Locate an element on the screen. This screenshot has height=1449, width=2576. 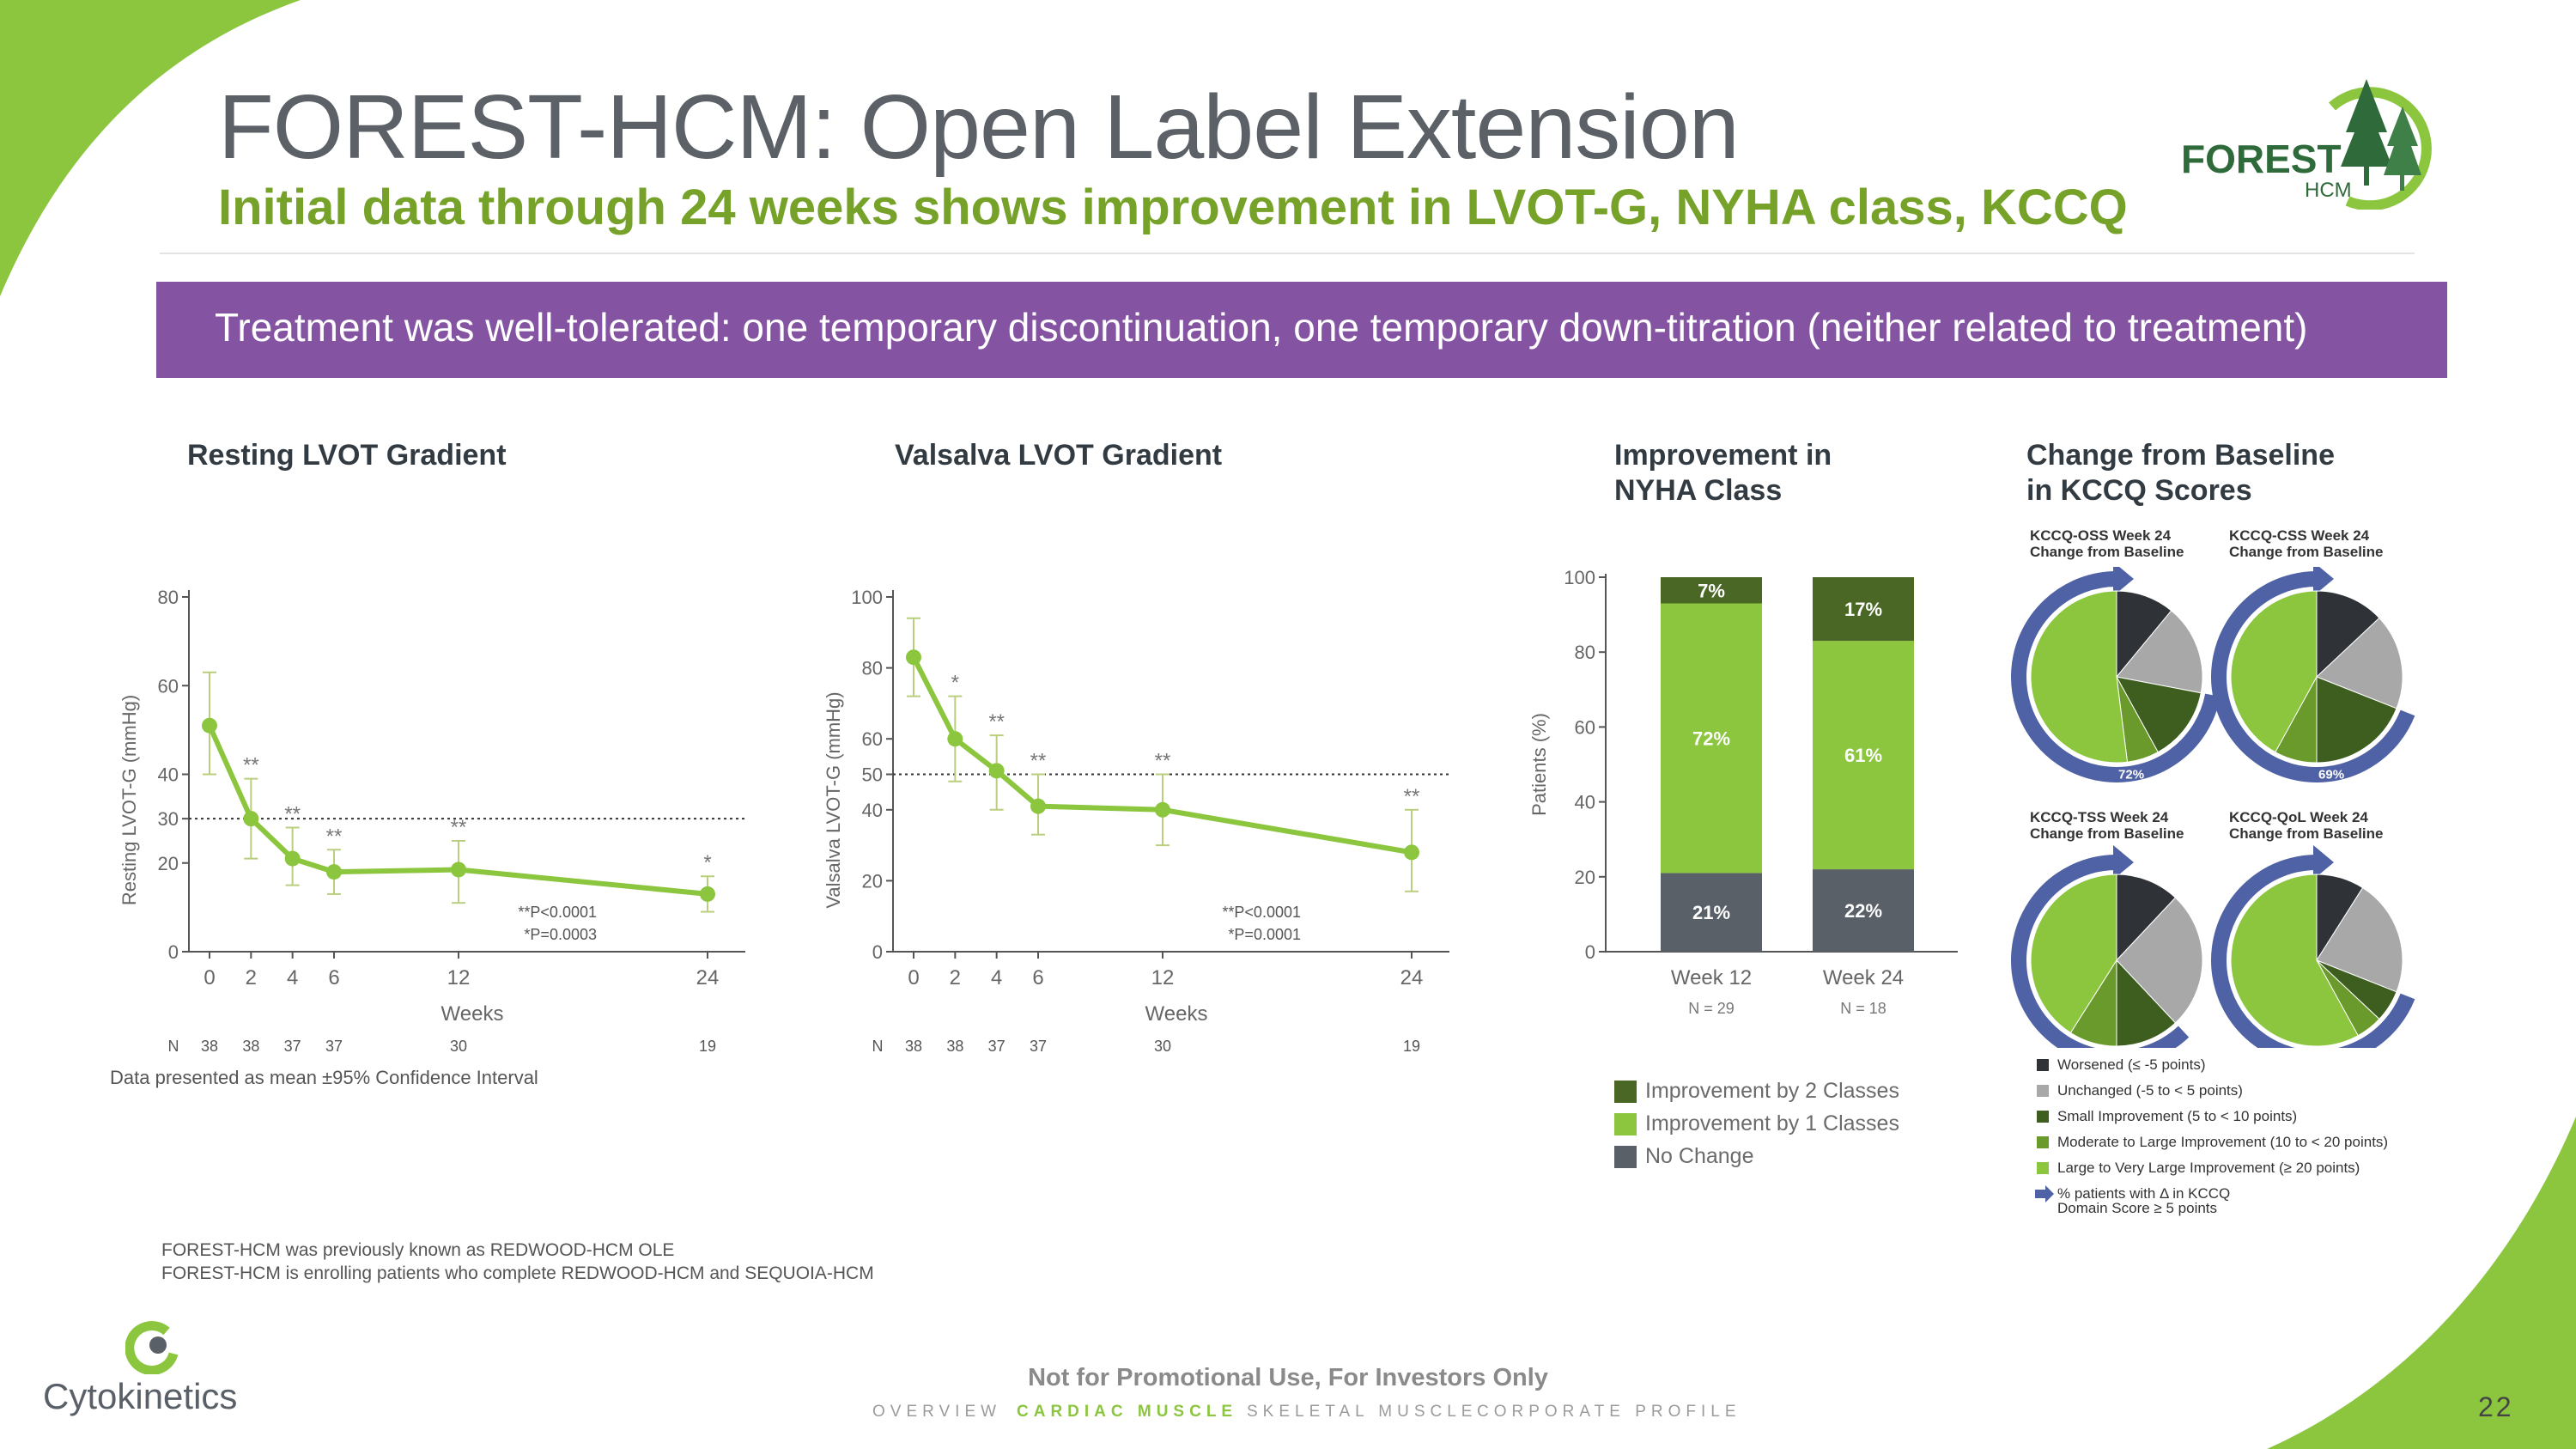
pie-label-line1: KCCQ-OSS Week 24 is located at coordinates (2101, 535).